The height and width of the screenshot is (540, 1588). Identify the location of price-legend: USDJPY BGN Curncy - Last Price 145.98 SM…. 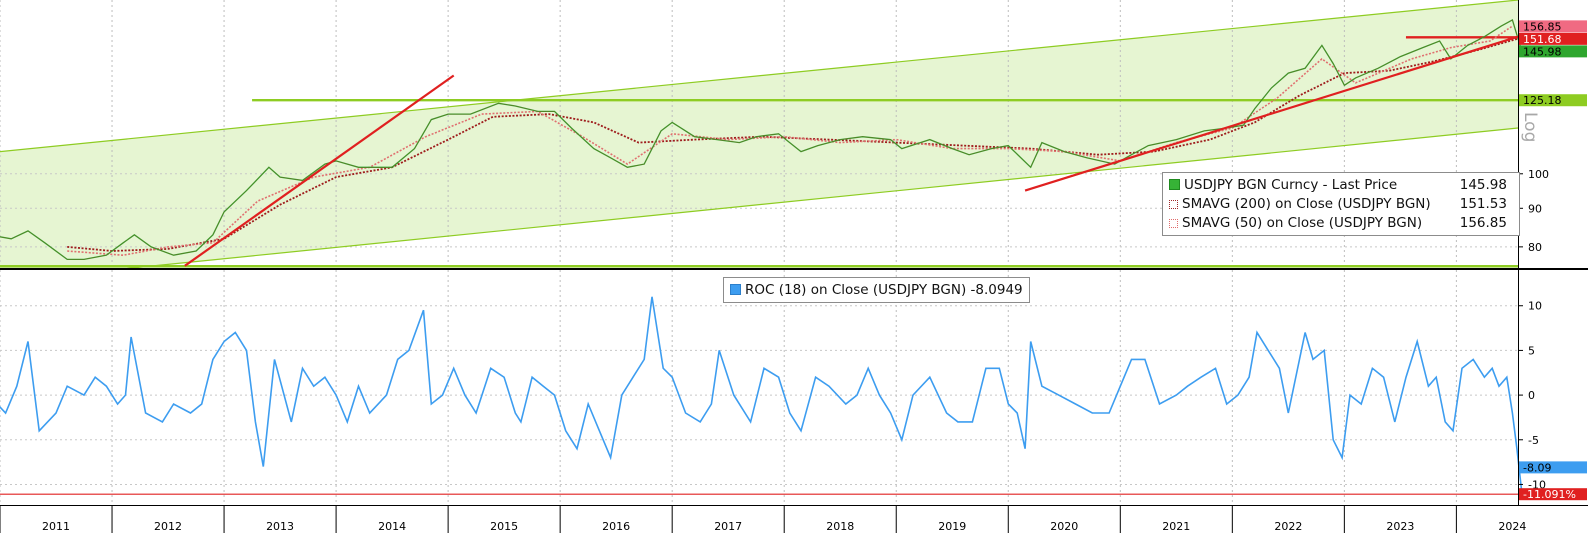
(1341, 204).